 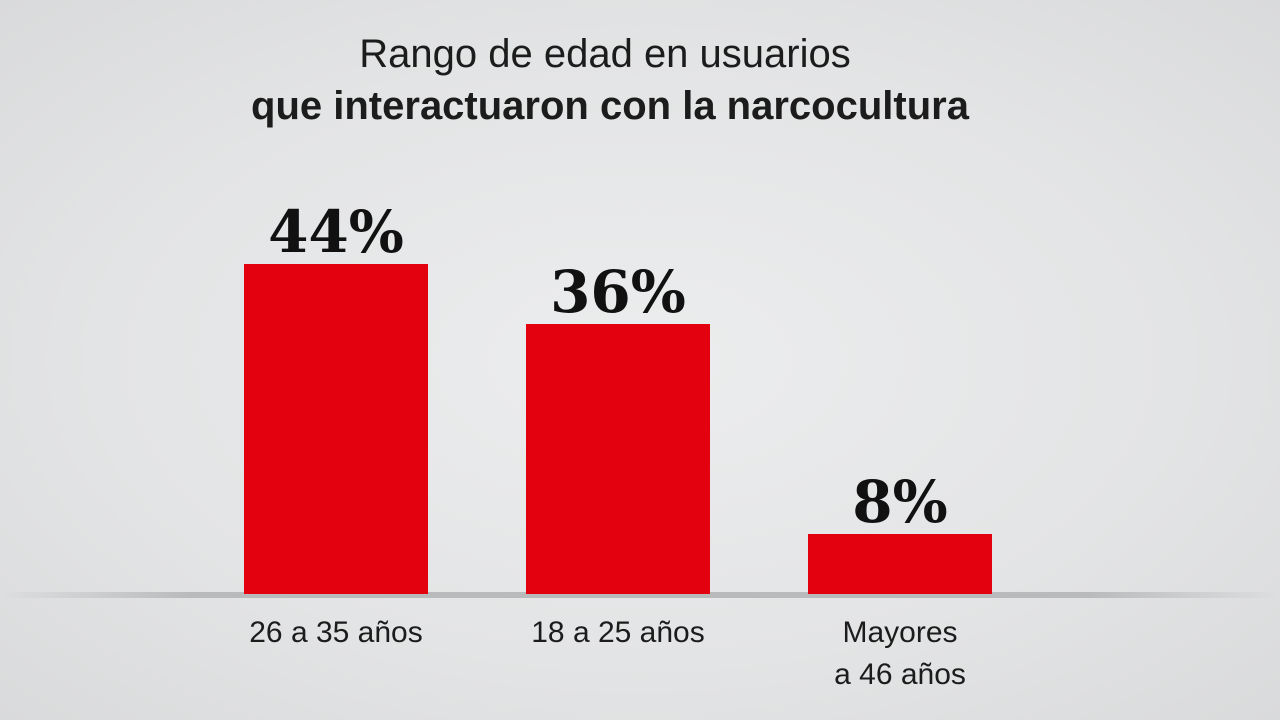 What do you see at coordinates (610, 106) in the screenshot?
I see `chart-title-line2: que interactuaron con la narcocultura` at bounding box center [610, 106].